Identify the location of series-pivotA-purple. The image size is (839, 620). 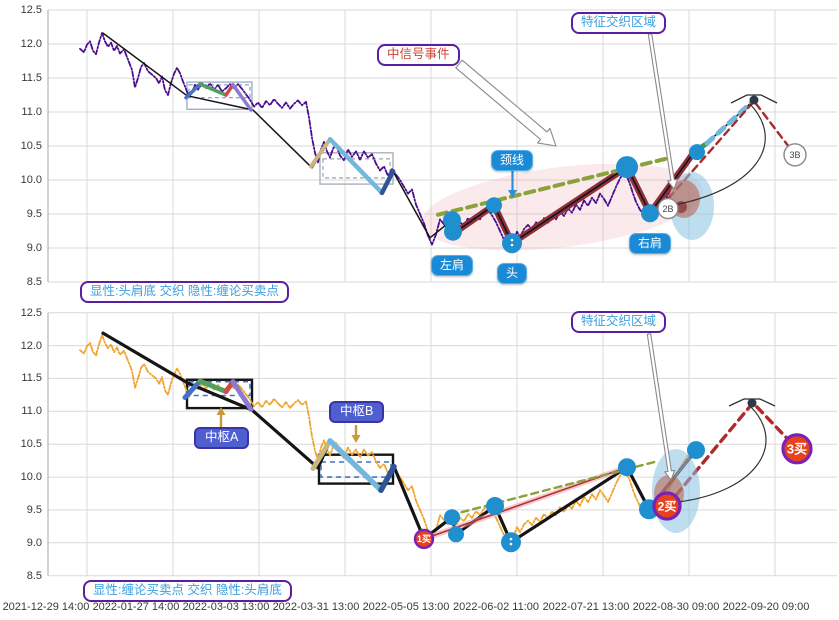
(242, 395).